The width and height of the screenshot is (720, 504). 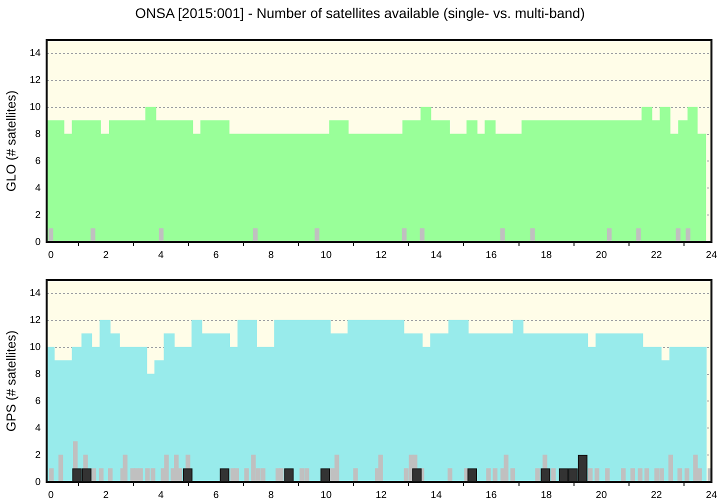 What do you see at coordinates (360, 13) in the screenshot?
I see `chart-title: ONSA [2015:001] - Number of satellites available (single- vs. multi-band)` at bounding box center [360, 13].